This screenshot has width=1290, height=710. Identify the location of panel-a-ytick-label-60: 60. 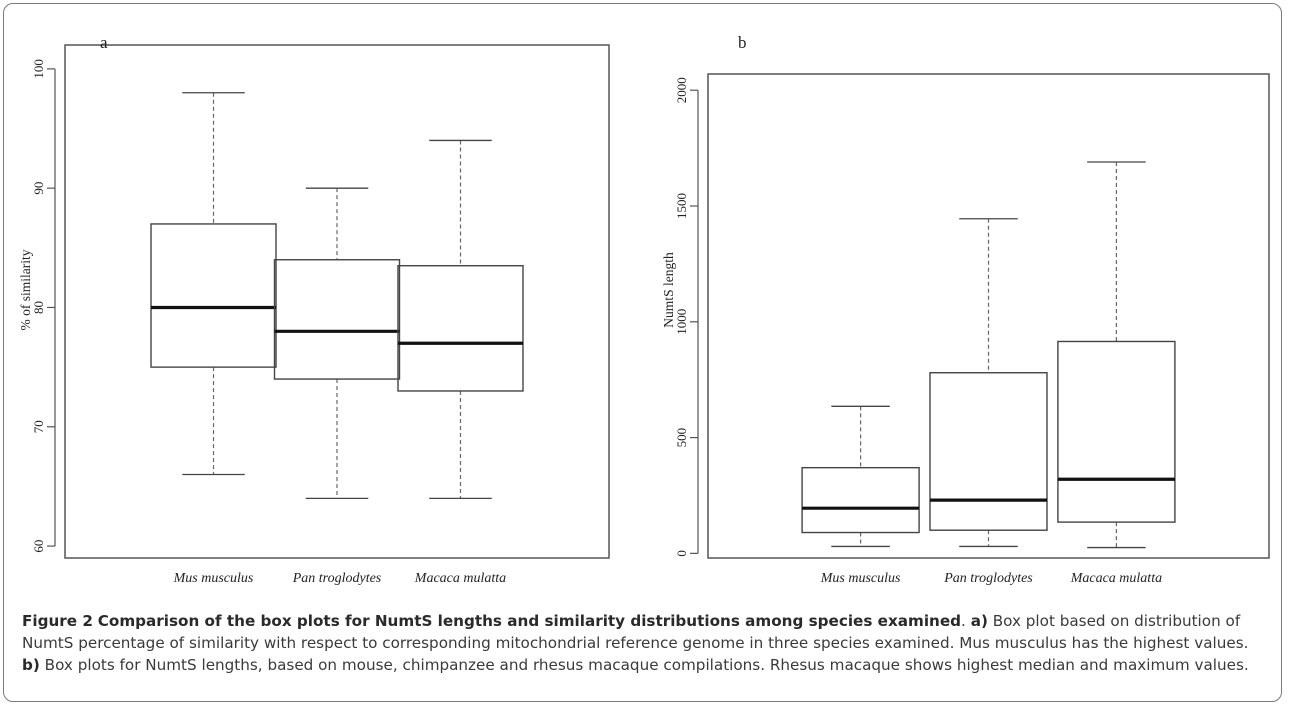
(38, 546).